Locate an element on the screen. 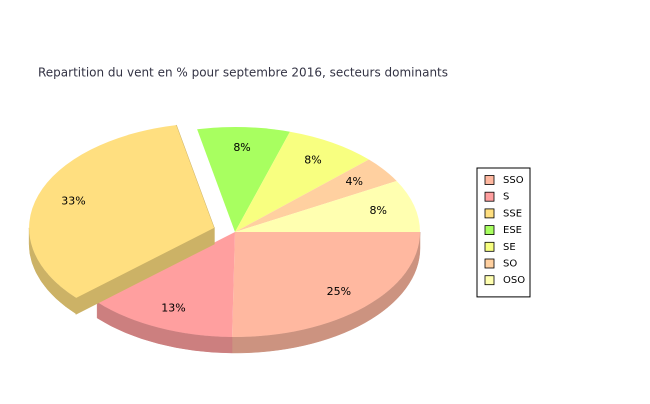  legend-label: SSO is located at coordinates (513, 180).